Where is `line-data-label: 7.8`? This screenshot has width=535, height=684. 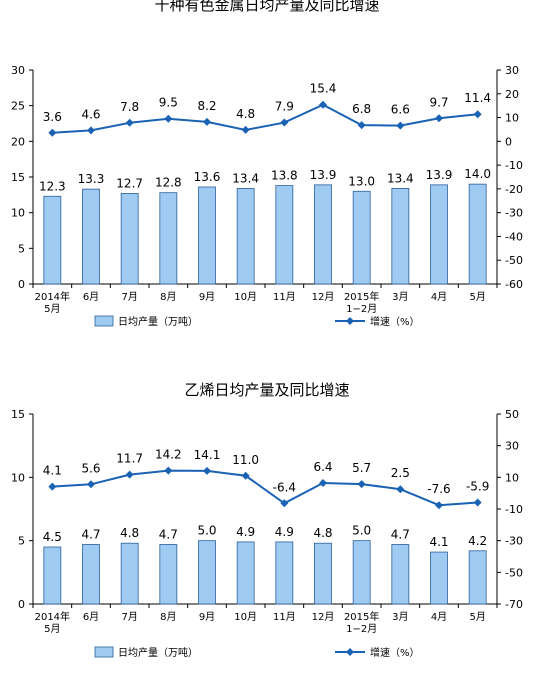 line-data-label: 7.8 is located at coordinates (129, 107).